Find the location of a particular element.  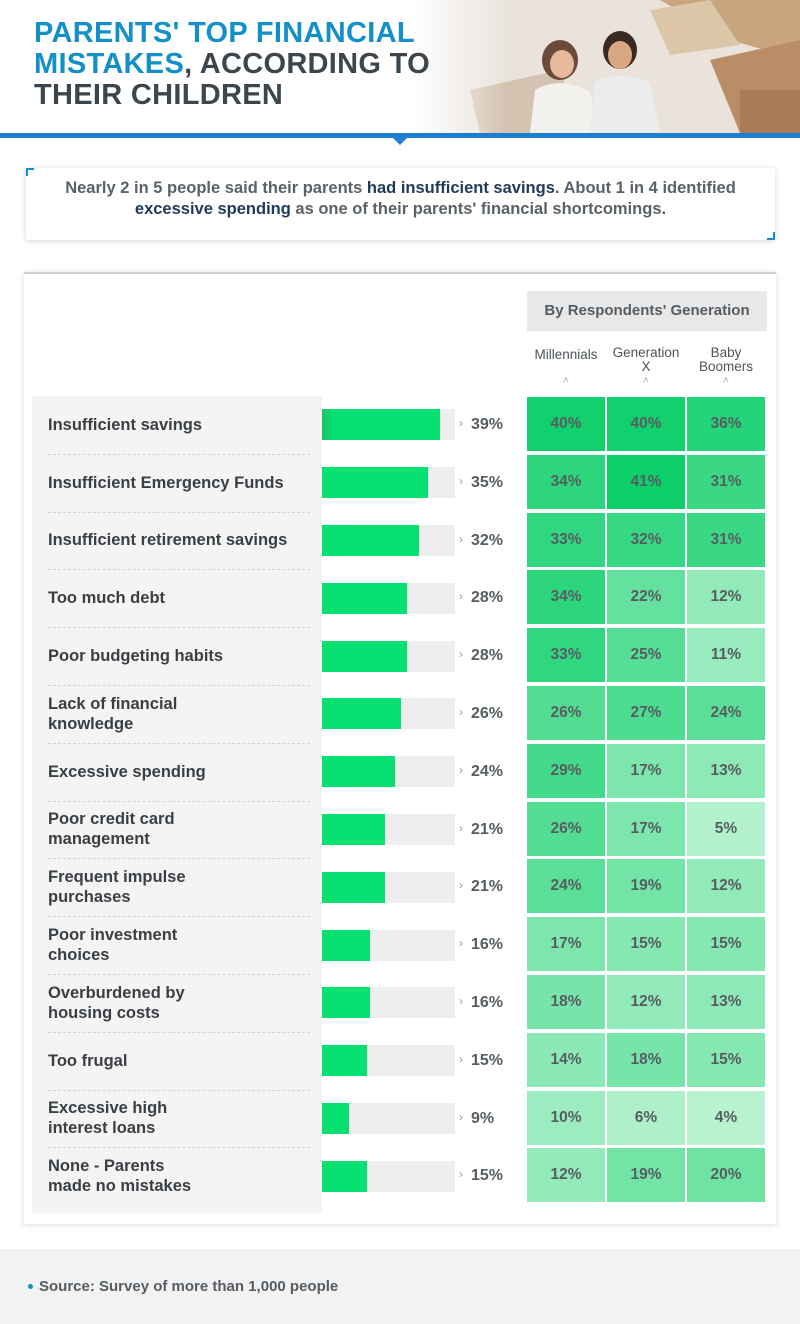

heatmap-cell: 29% is located at coordinates (566, 770).